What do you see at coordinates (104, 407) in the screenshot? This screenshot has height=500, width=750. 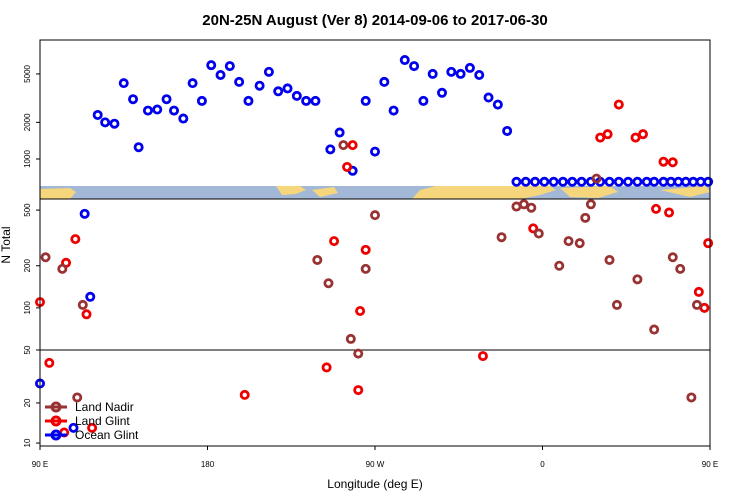 I see `legend-label-land-nadir: Land Nadir` at bounding box center [104, 407].